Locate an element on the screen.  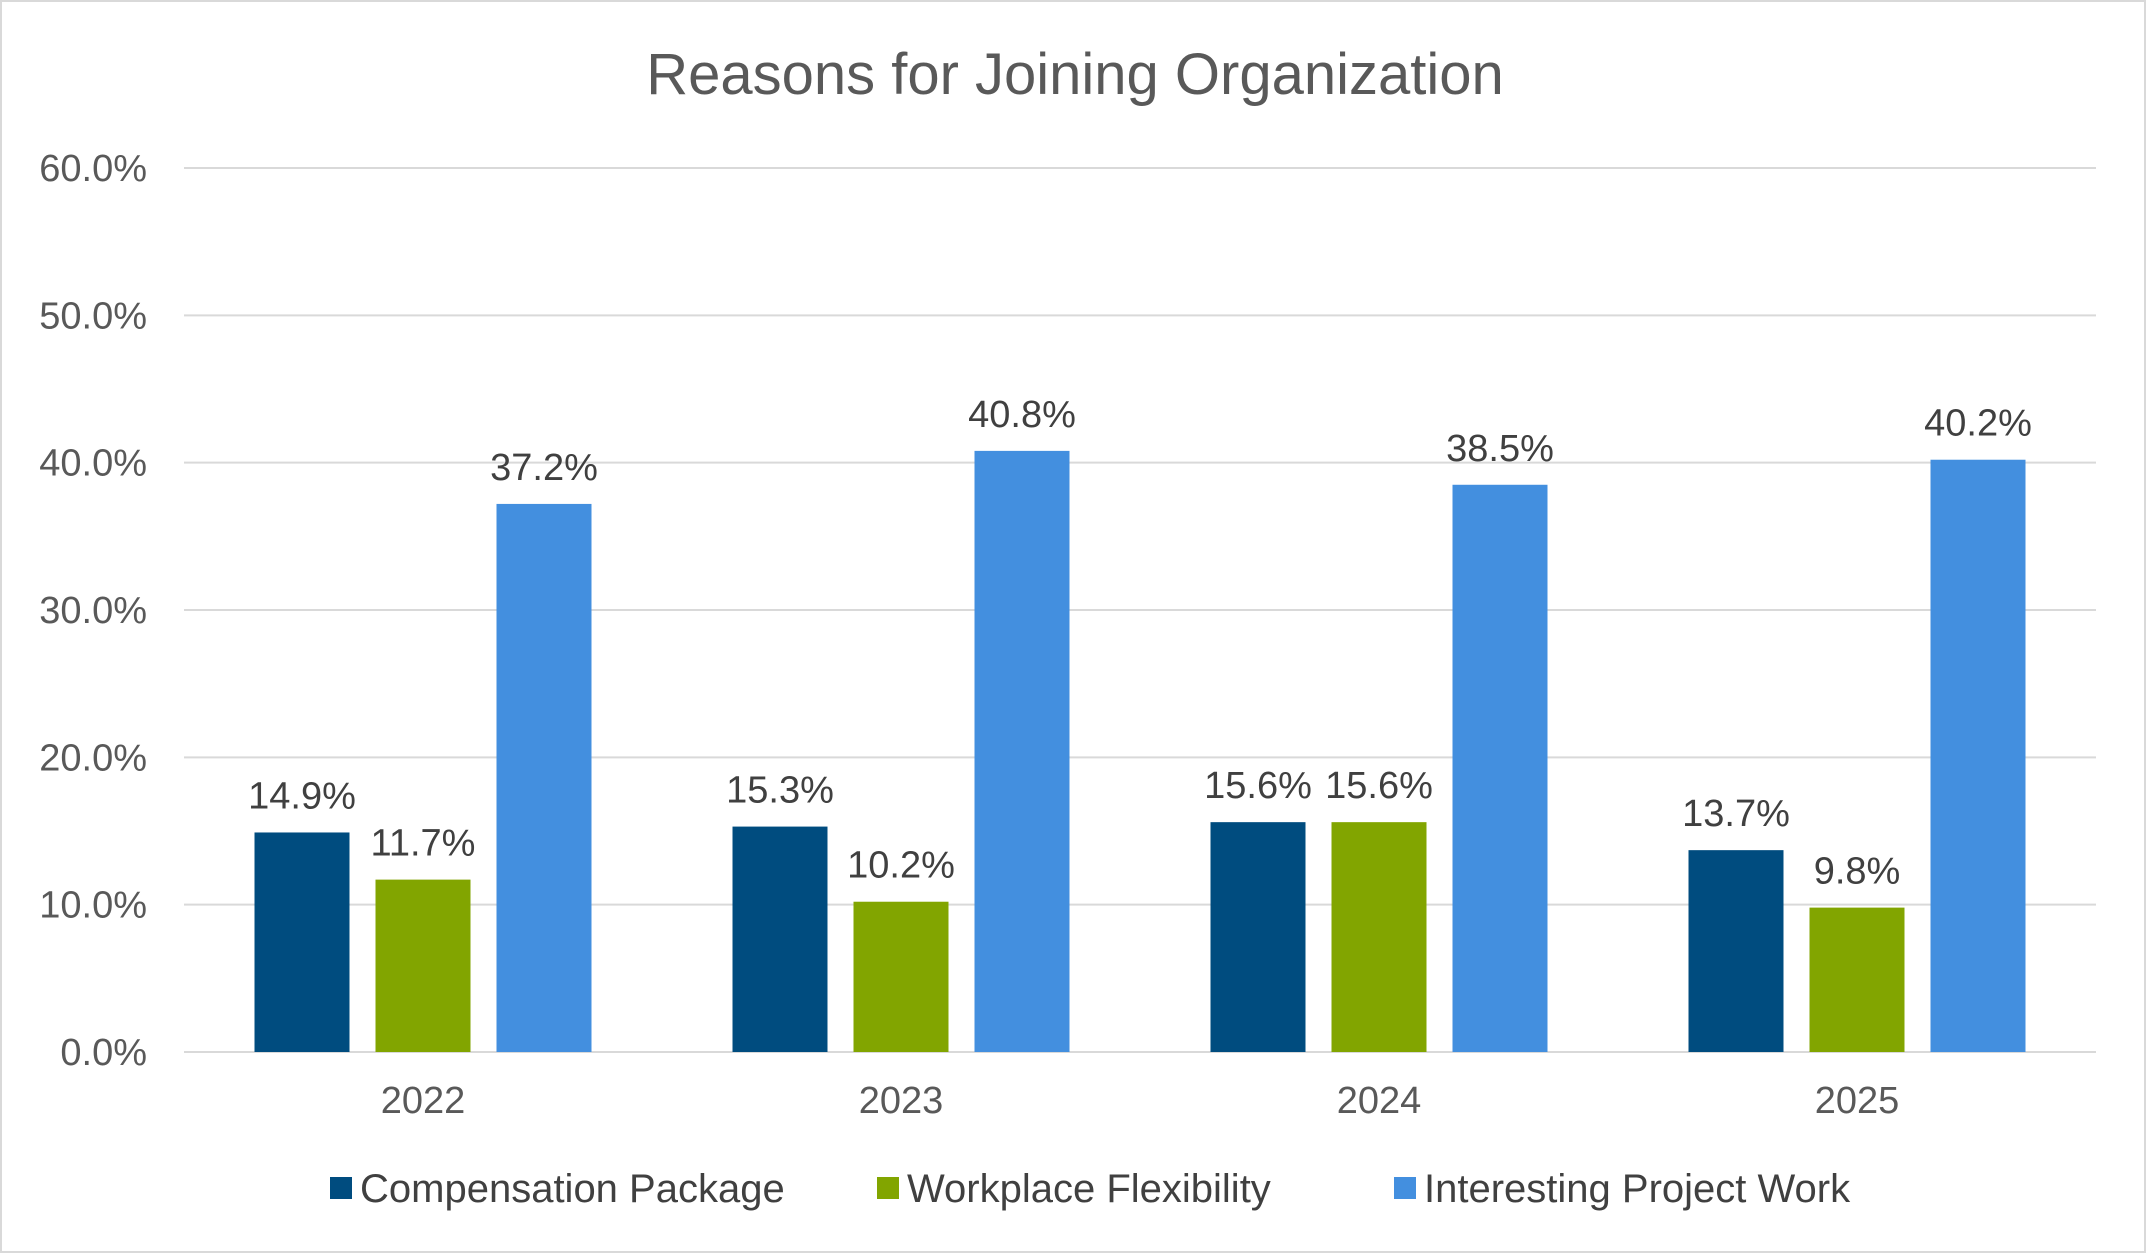
data-label: 9.8% is located at coordinates (1857, 872).